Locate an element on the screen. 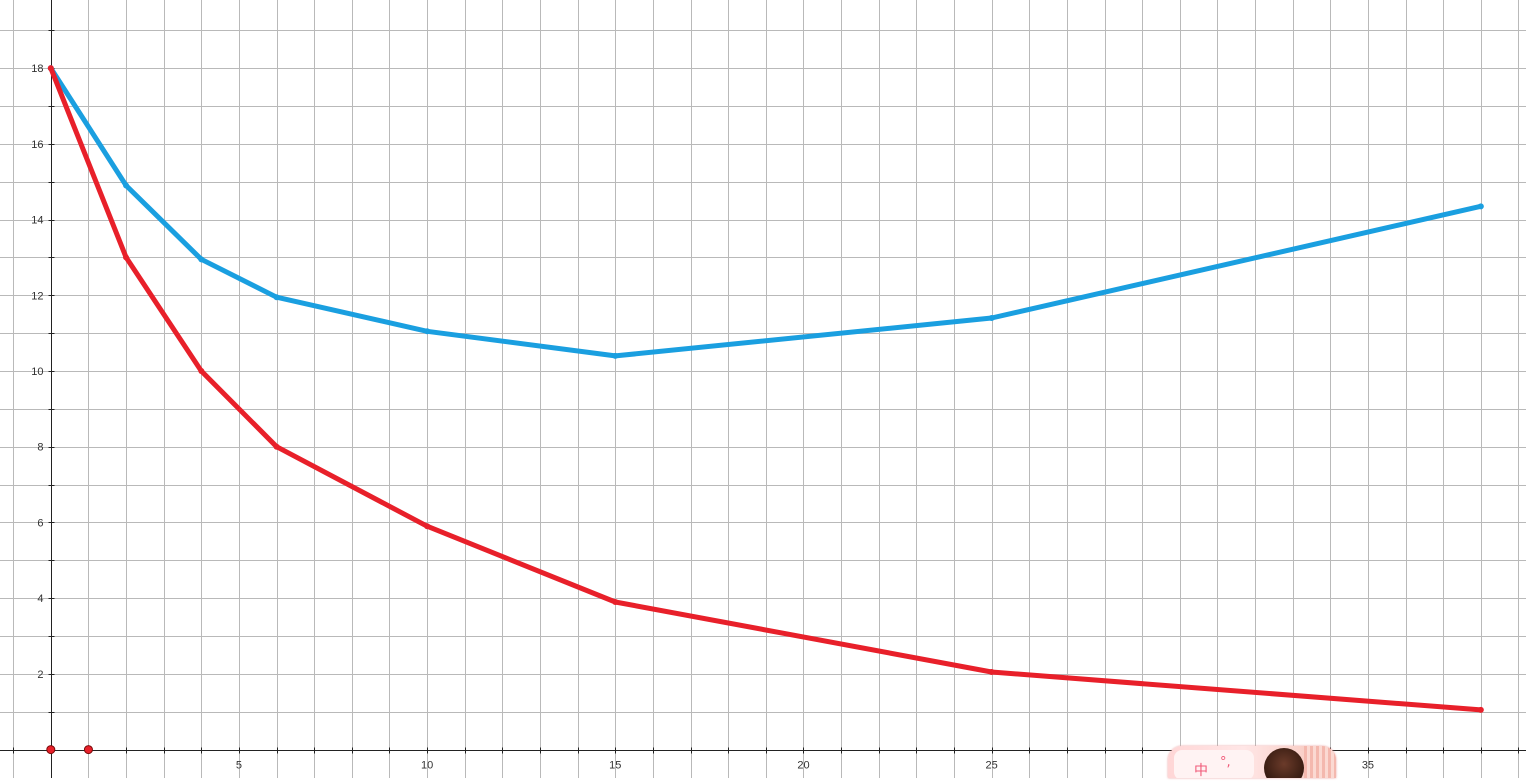 The width and height of the screenshot is (1526, 783). chart-markers is located at coordinates (69, 750).